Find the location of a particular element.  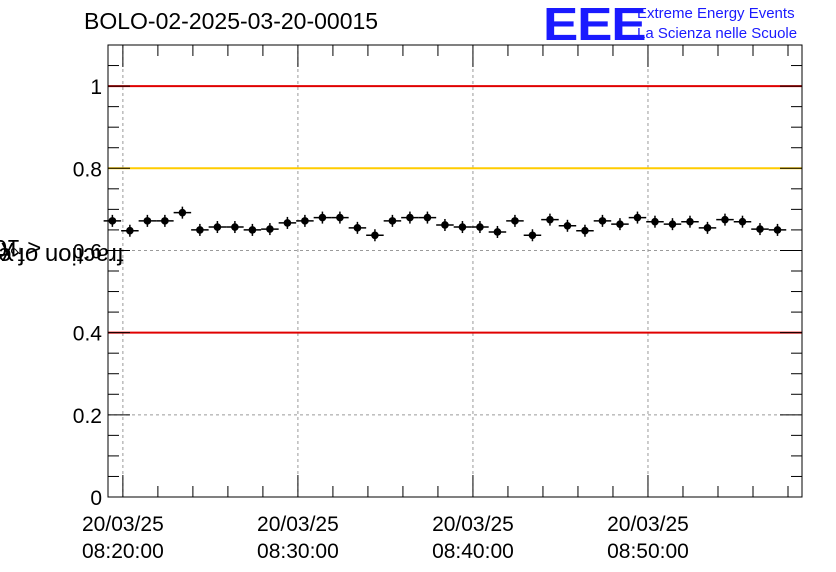

y-tick-label: 1 is located at coordinates (96, 87).